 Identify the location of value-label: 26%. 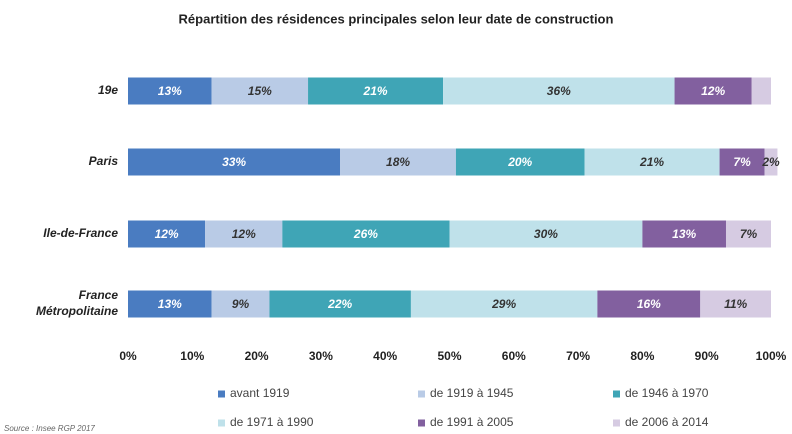
(365, 234).